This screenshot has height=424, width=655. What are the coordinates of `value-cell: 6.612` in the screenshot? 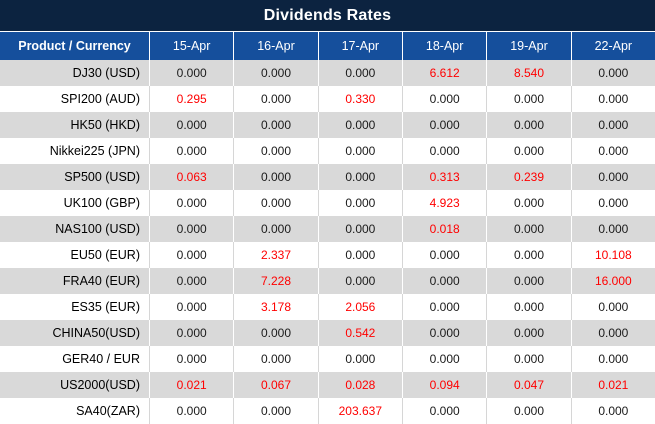 It's located at (444, 73).